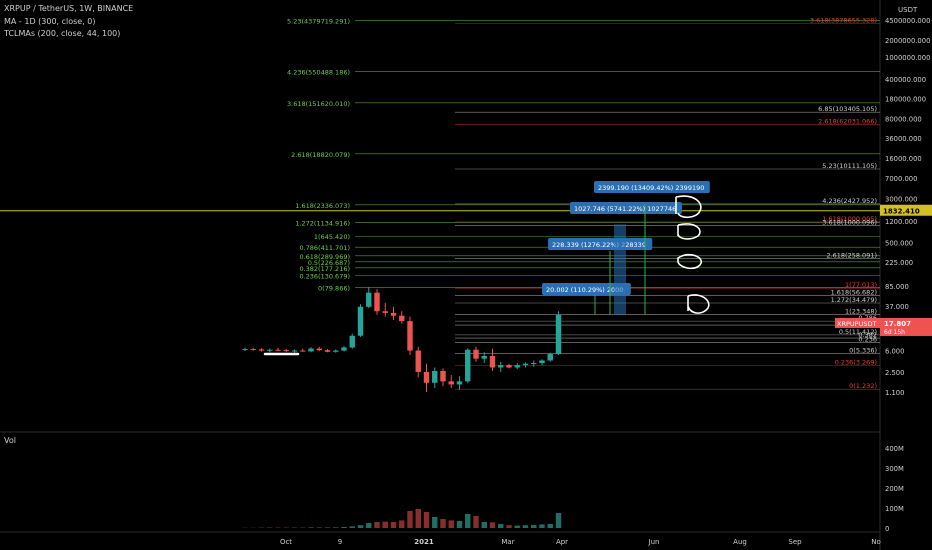  Describe the element at coordinates (318, 104) in the screenshot. I see `fib-left-label-2: 3.618(151620.010)` at that location.